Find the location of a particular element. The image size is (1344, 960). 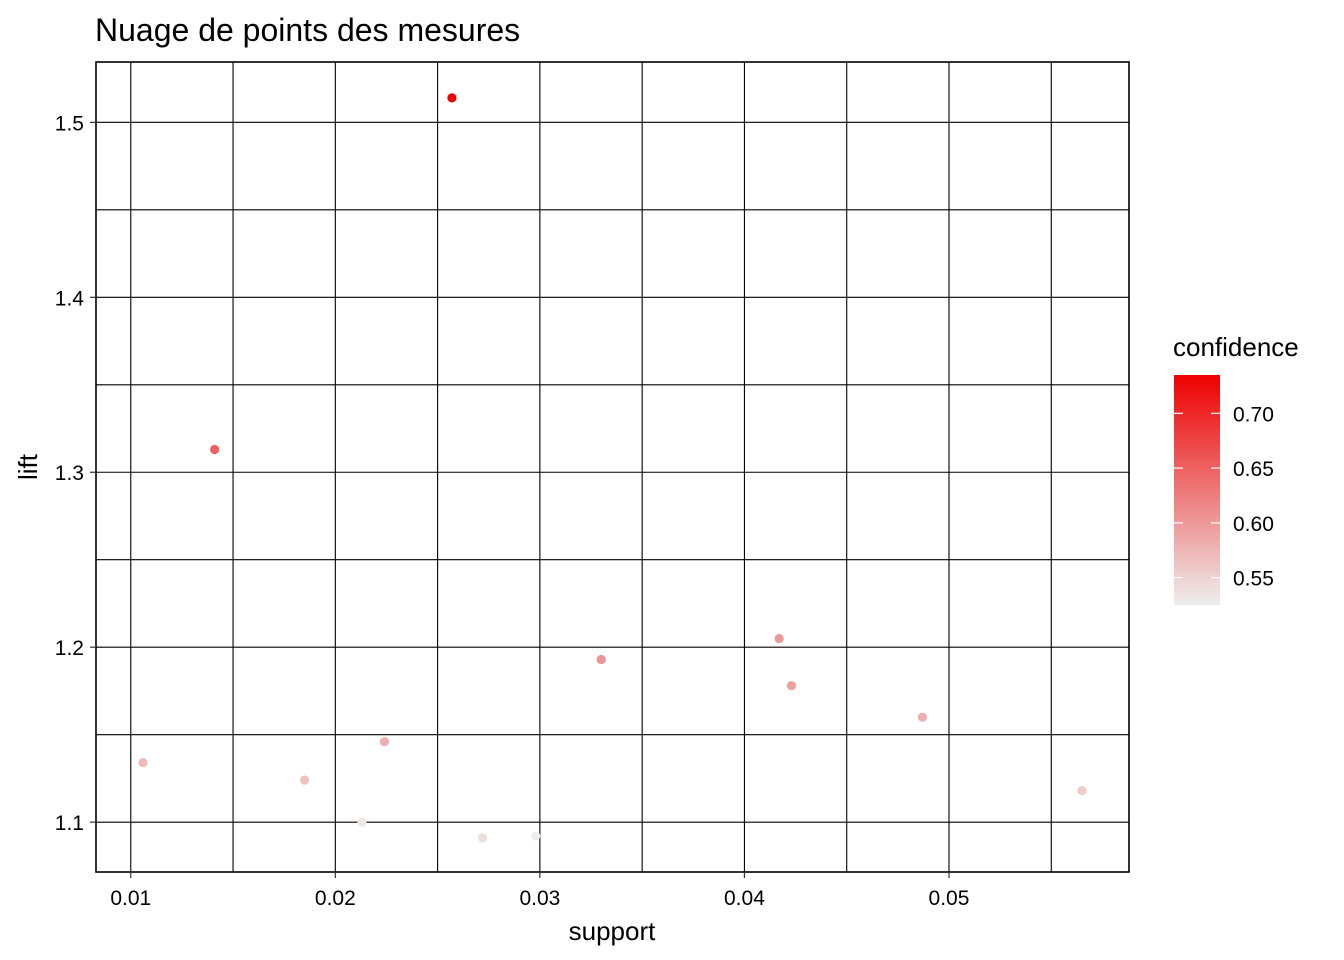

x-axis: 0.01 0.02 0.03 0.04 0.05 is located at coordinates (539, 891).